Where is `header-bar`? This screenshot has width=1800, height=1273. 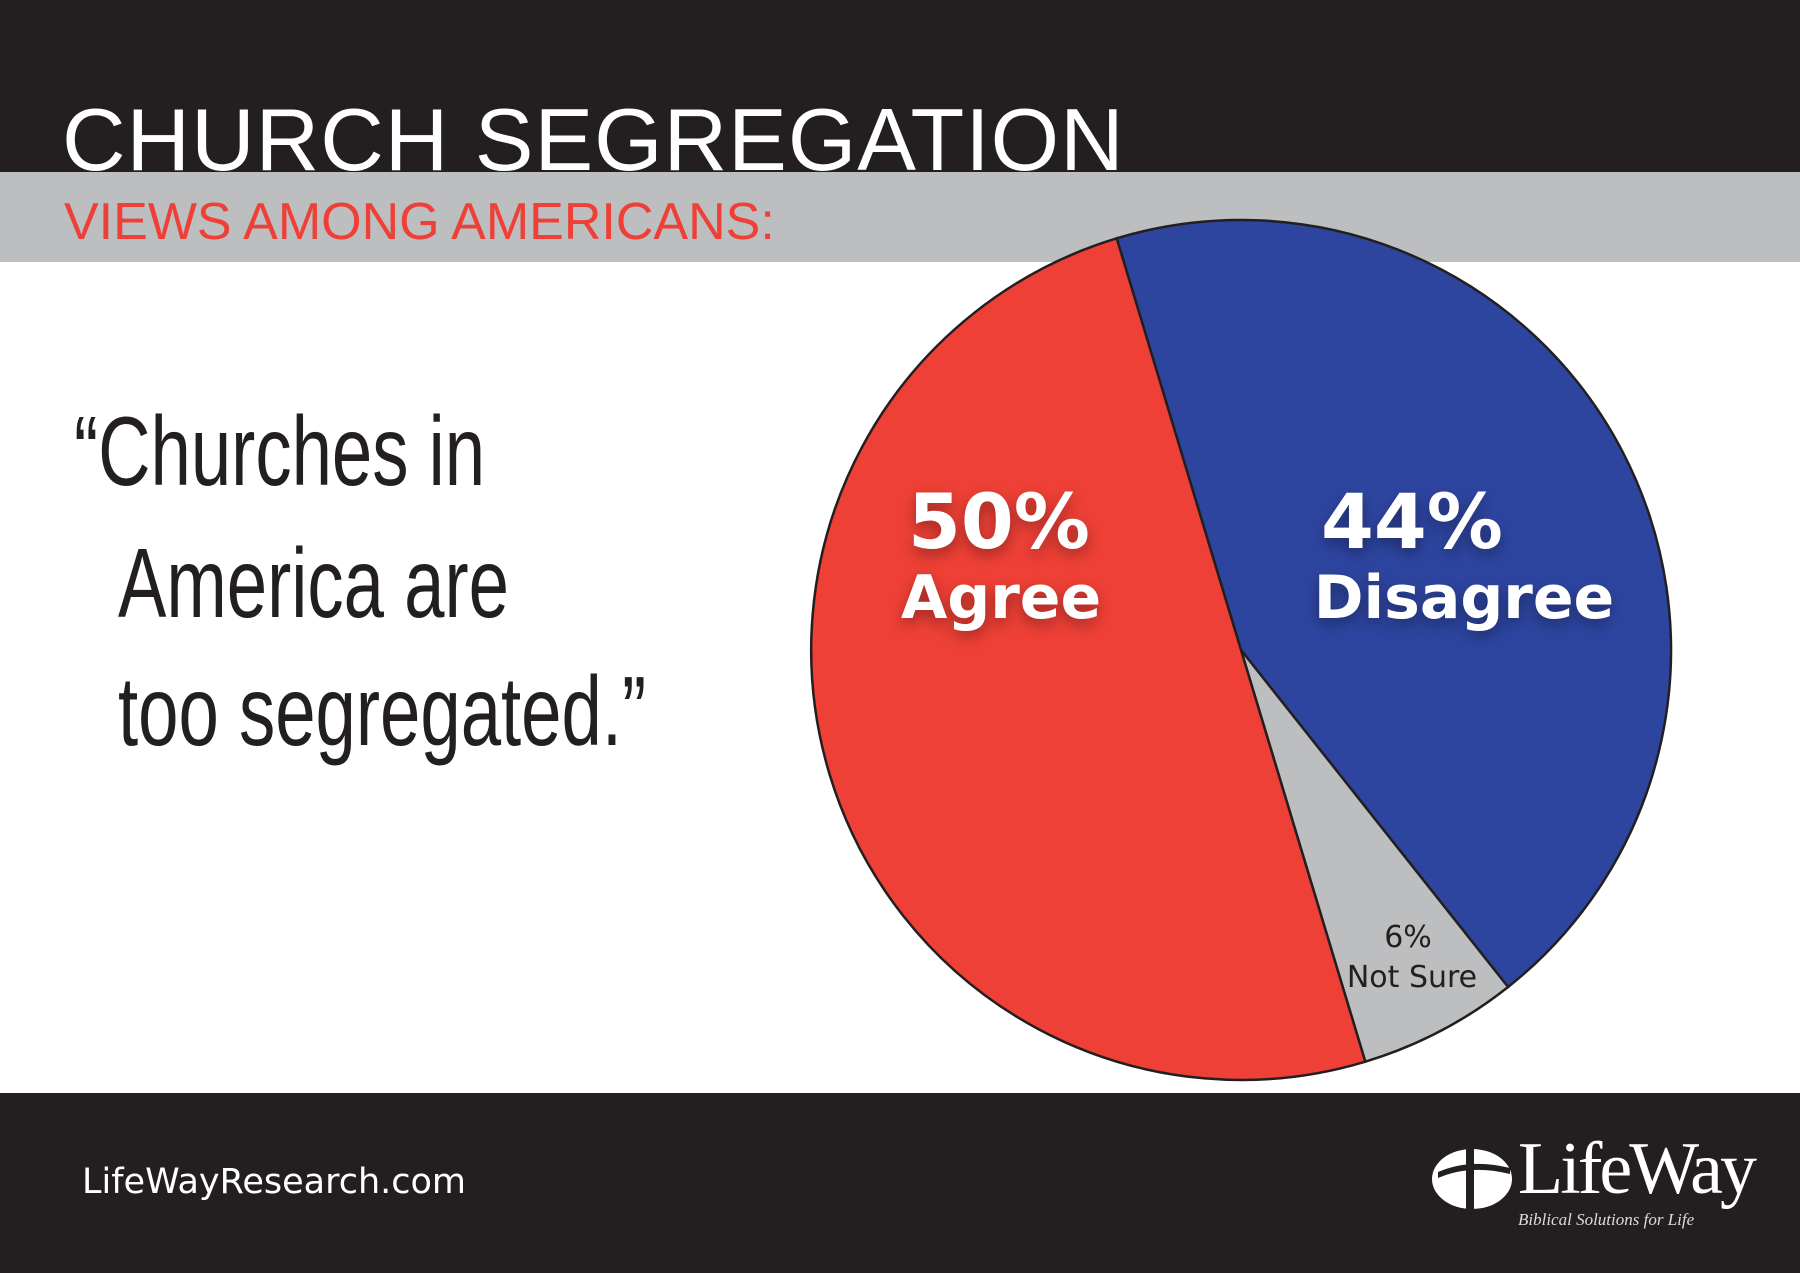
header-bar is located at coordinates (900, 86).